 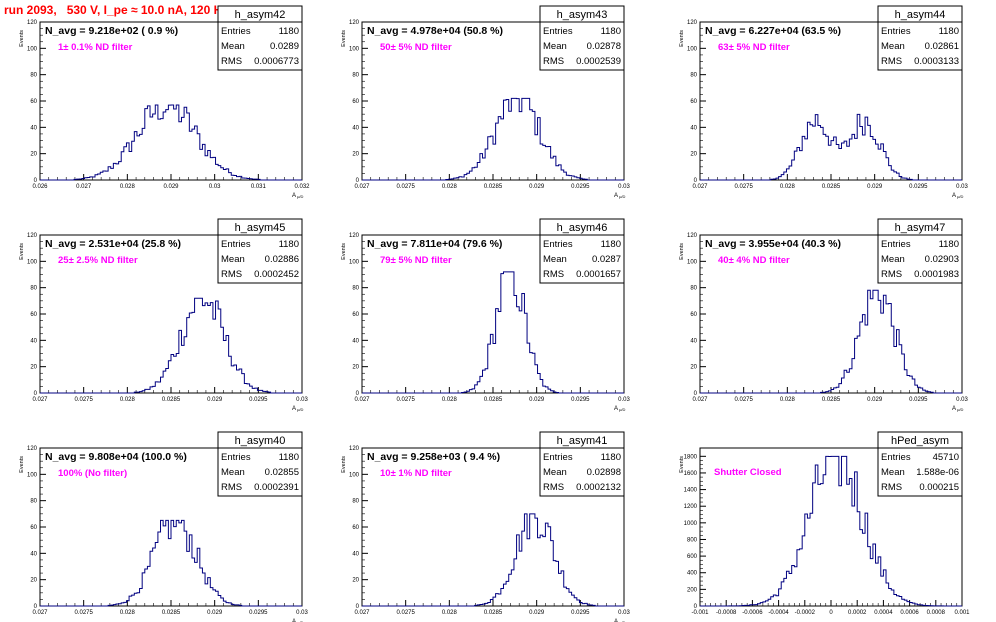 I want to click on y-tick-label: 800, so click(x=692, y=540).